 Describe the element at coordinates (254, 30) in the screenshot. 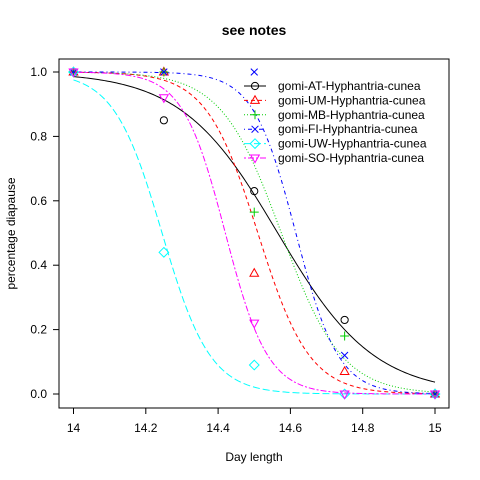

I see `chart-title: see notes` at that location.